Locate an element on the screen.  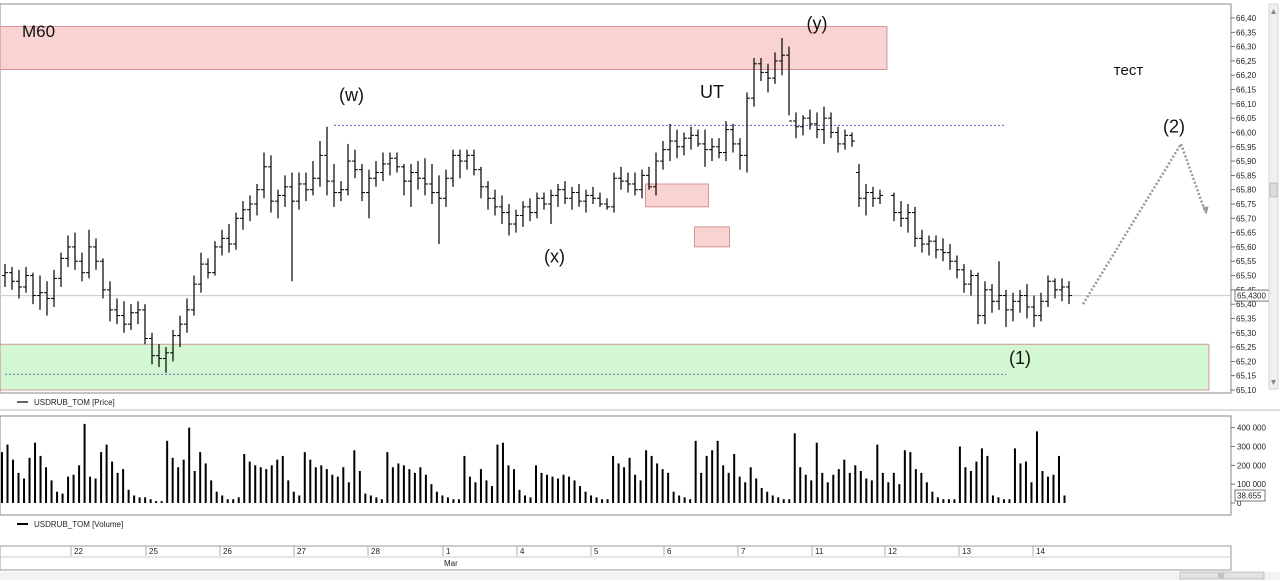
last-volume-badge: 38.655 is located at coordinates (1250, 495).